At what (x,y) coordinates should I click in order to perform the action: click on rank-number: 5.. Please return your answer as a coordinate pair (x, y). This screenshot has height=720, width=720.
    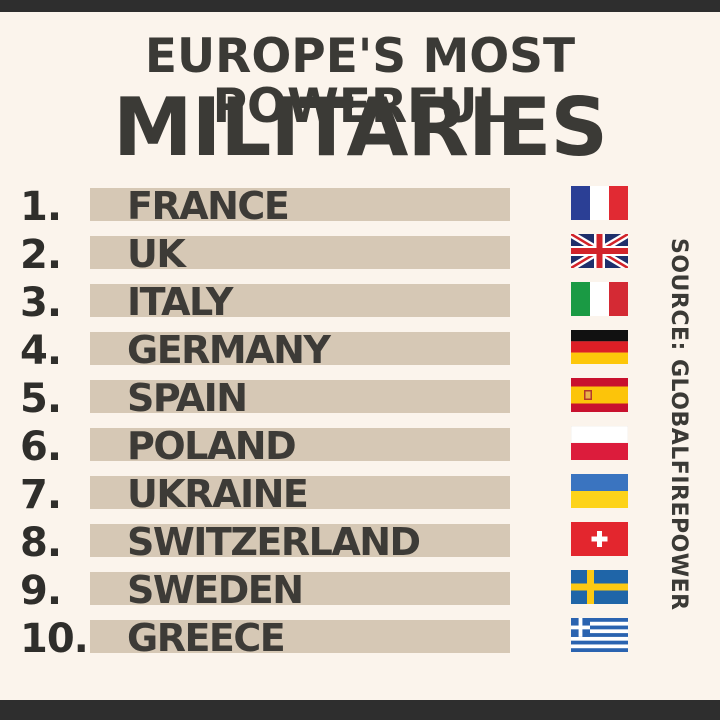
    Looking at the image, I should click on (41, 399).